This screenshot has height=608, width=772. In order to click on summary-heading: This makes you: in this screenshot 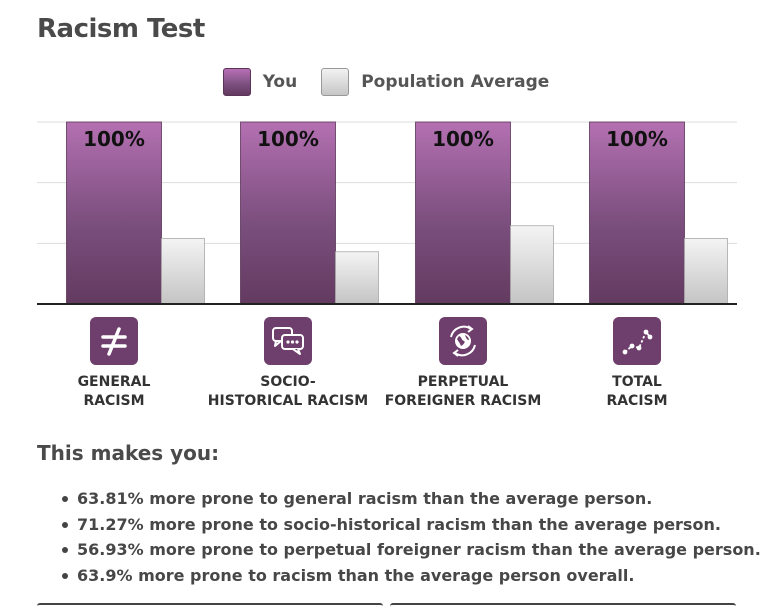, I will do `click(128, 453)`.